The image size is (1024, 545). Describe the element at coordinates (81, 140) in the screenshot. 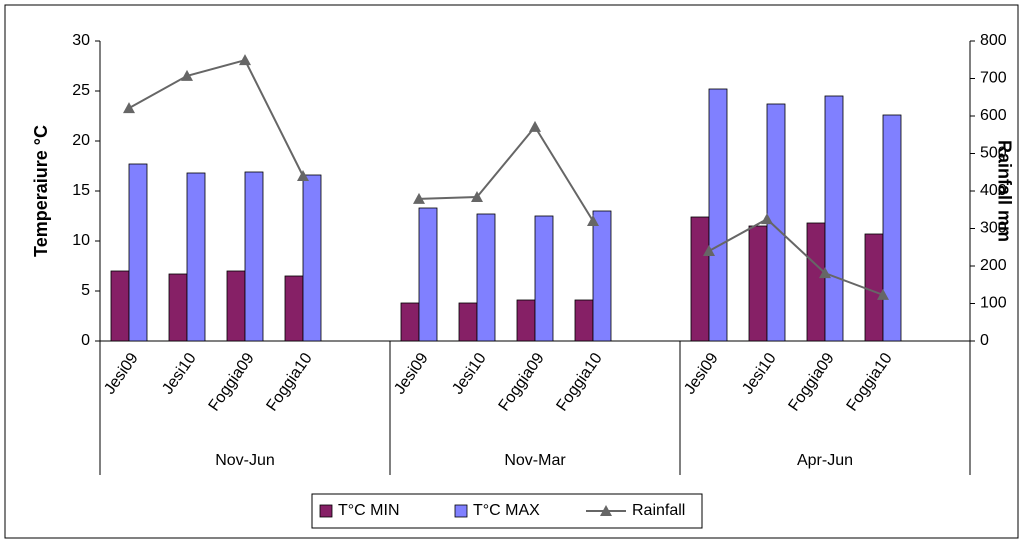

I see `y-tick-label: 20` at that location.